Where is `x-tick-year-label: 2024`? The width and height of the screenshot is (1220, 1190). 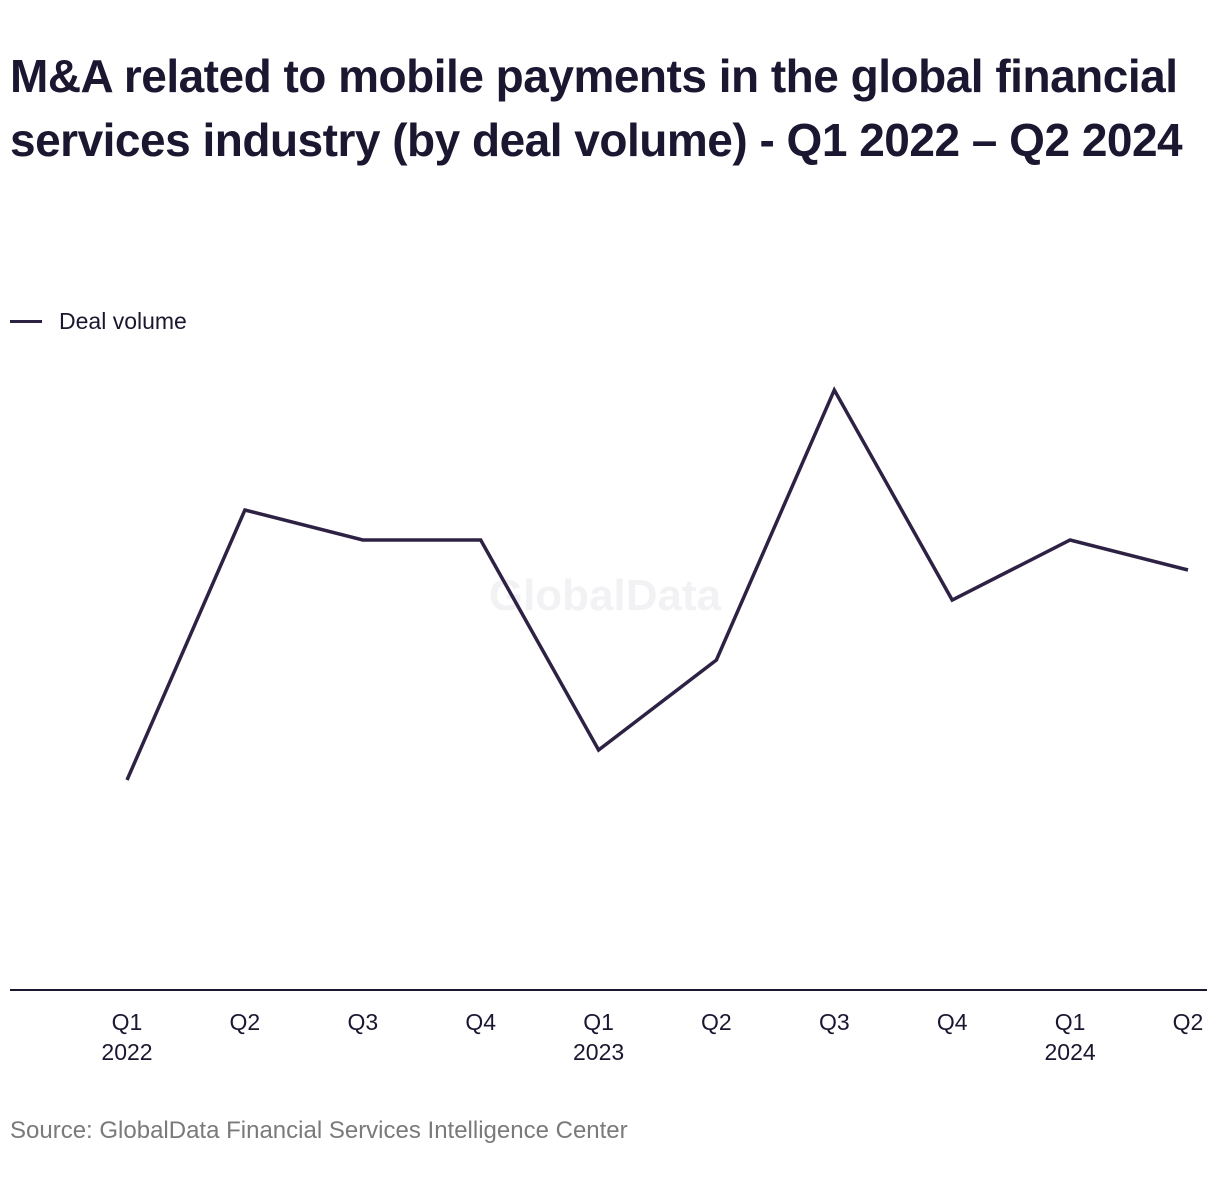
x-tick-year-label: 2024 is located at coordinates (1070, 1052).